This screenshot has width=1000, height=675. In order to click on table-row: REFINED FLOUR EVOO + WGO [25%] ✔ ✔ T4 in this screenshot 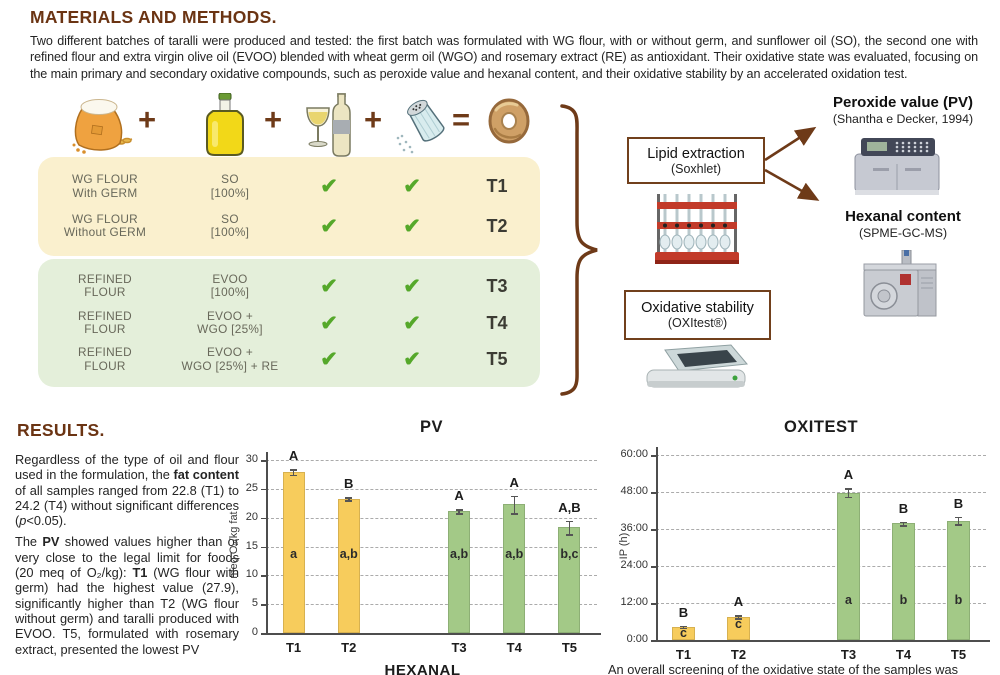, I will do `click(289, 322)`.